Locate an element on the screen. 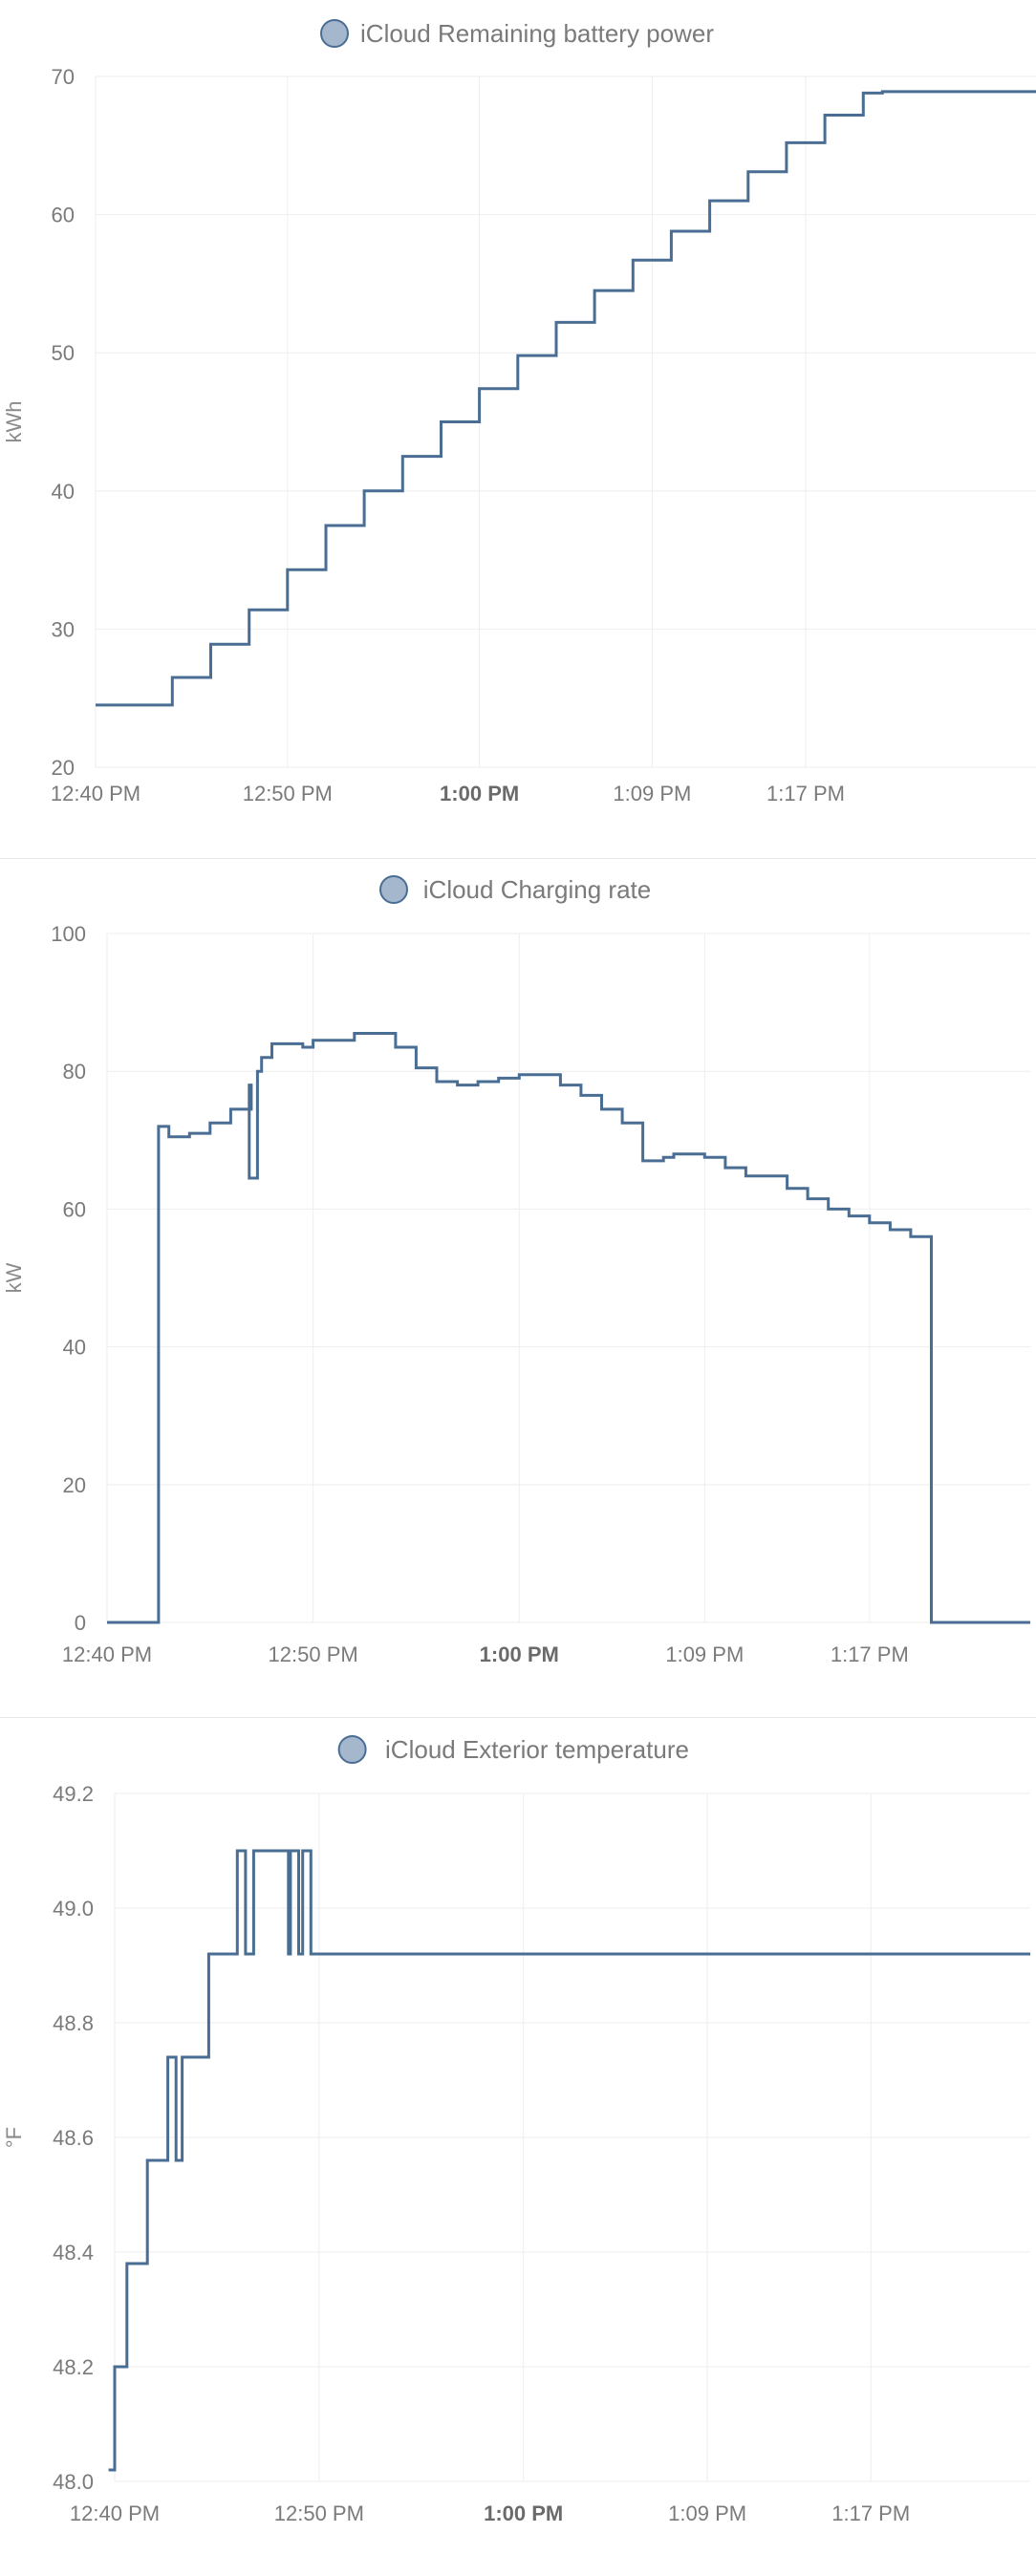 Image resolution: width=1036 pixels, height=2576 pixels. y-axis-title: kW is located at coordinates (14, 1277).